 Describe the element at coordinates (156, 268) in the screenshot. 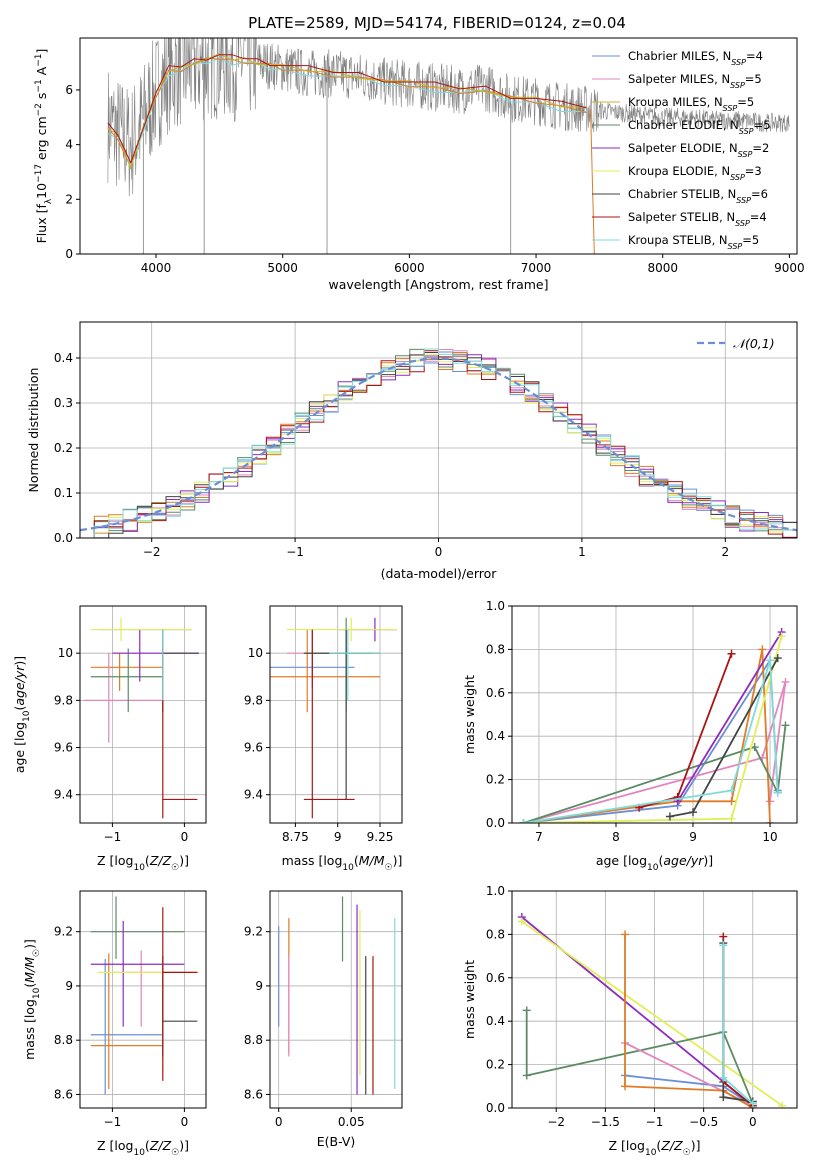

I see `x-tick-label: 4000` at that location.